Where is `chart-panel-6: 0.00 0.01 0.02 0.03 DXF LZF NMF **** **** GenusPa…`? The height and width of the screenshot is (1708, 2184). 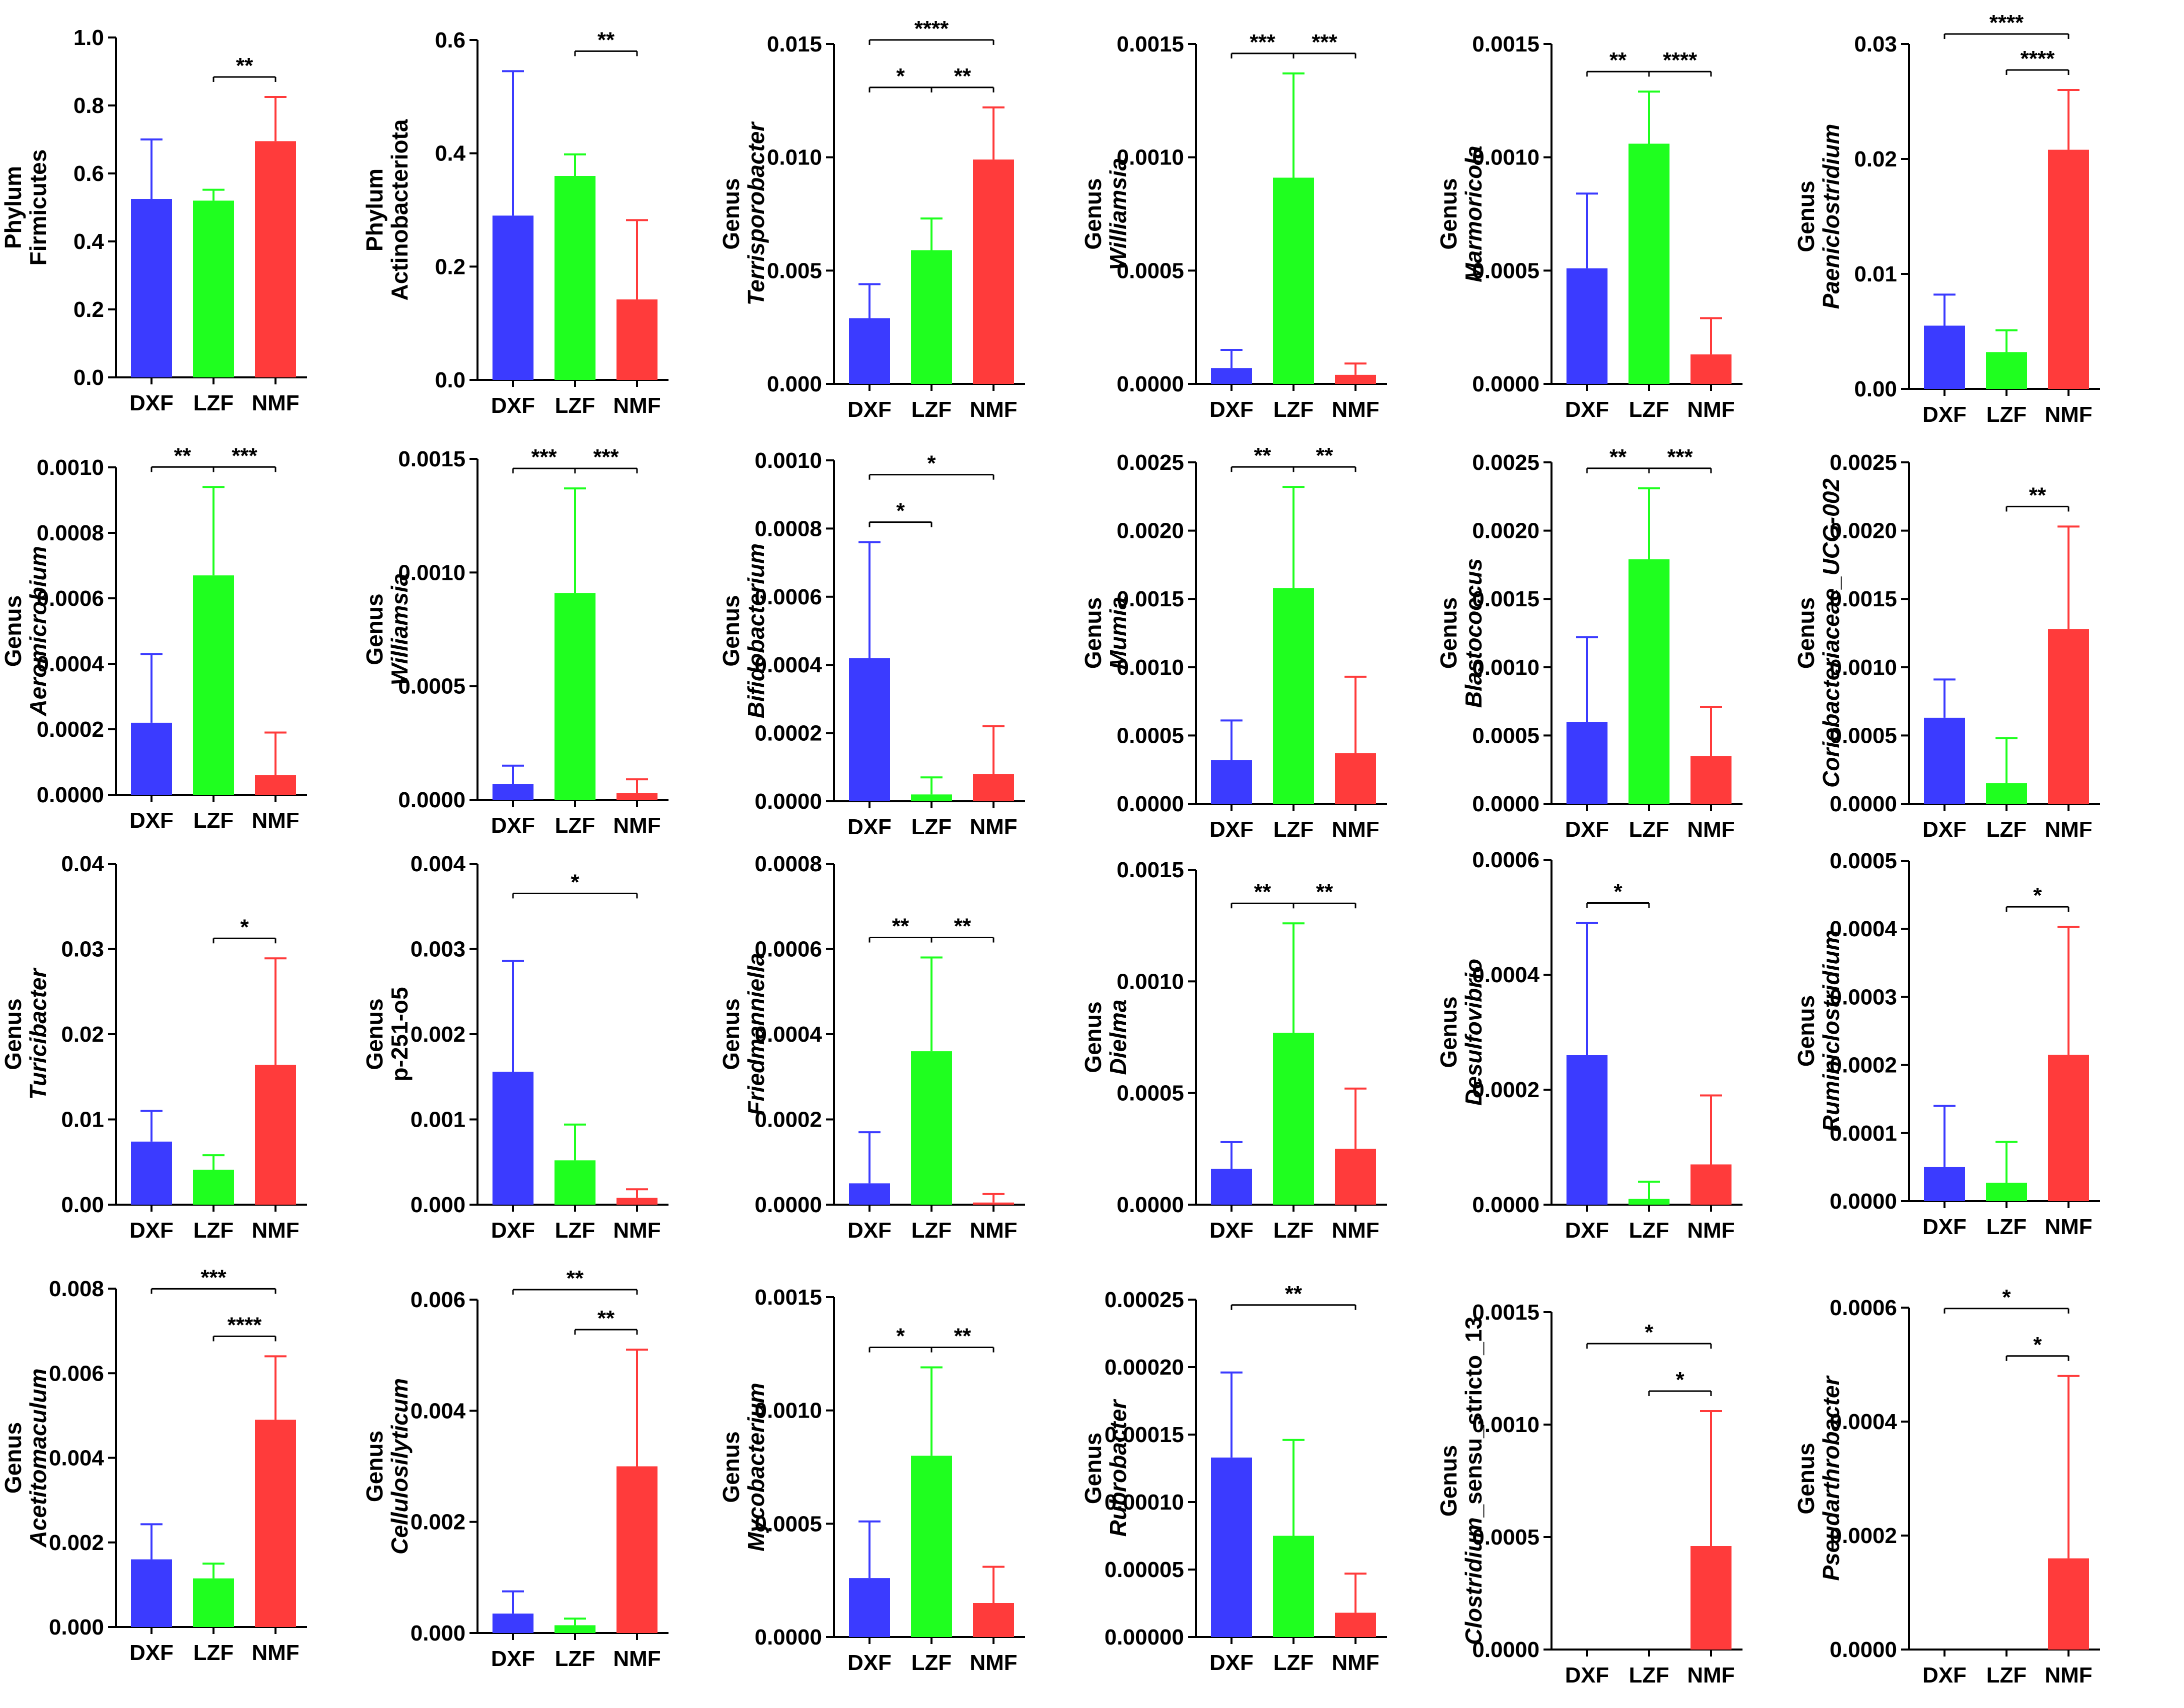 chart-panel-6: 0.00 0.01 0.02 0.03 DXF LZF NMF **** **** GenusPa… is located at coordinates (1946, 219).